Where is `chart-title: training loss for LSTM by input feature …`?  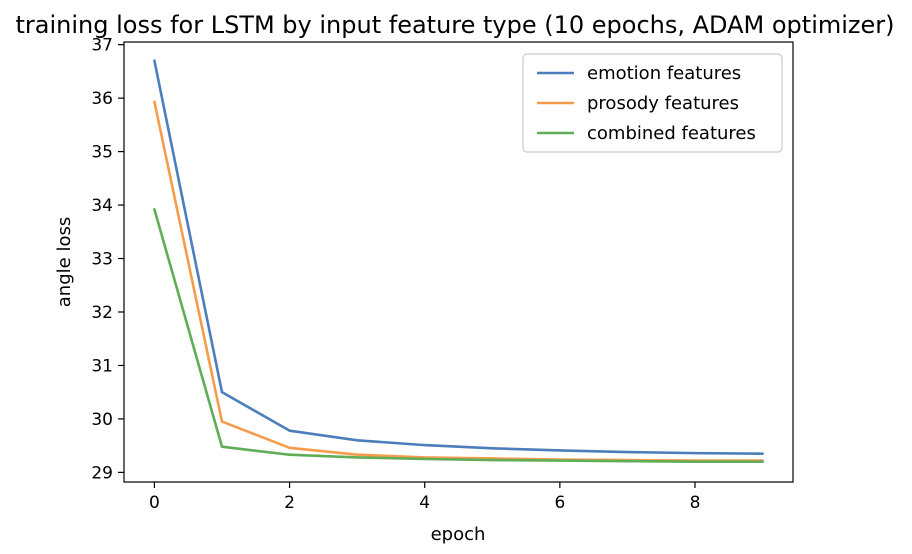
chart-title: training loss for LSTM by input feature … is located at coordinates (454, 25).